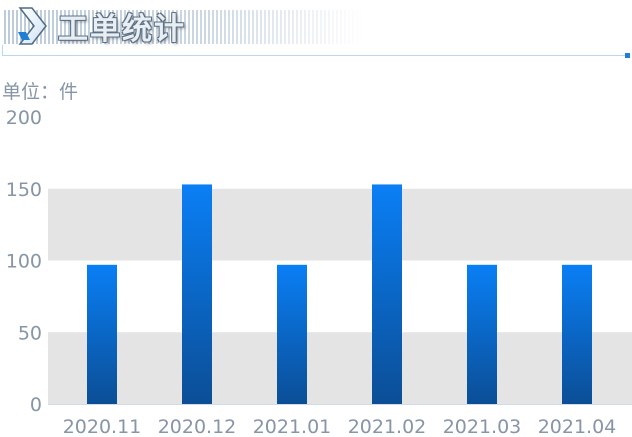  I want to click on y-tick-label: 100, so click(24, 262).